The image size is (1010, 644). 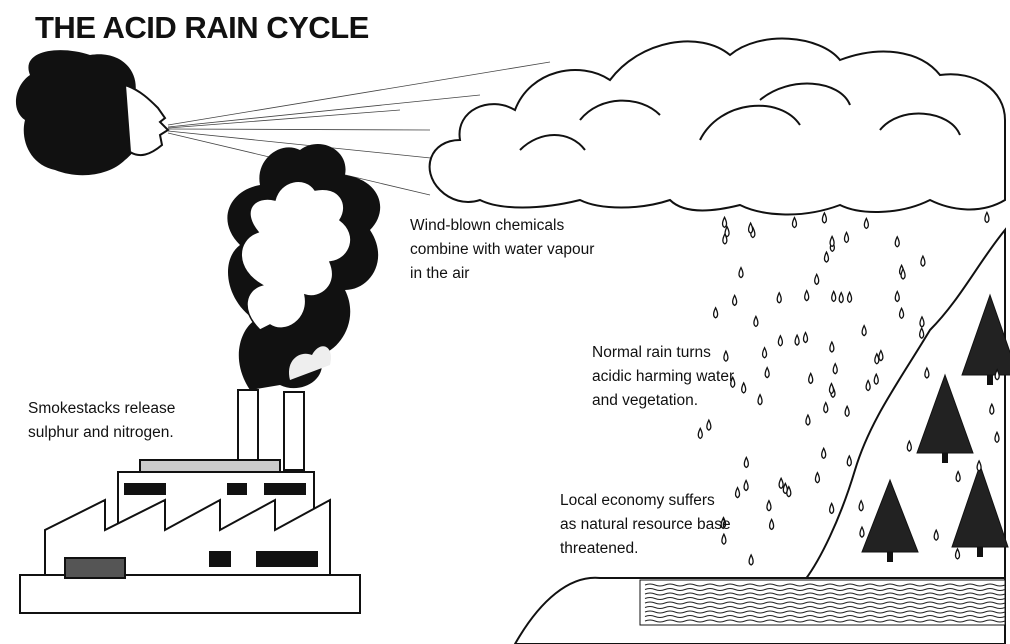 I want to click on caption-line: acidic harming water, so click(x=663, y=376).